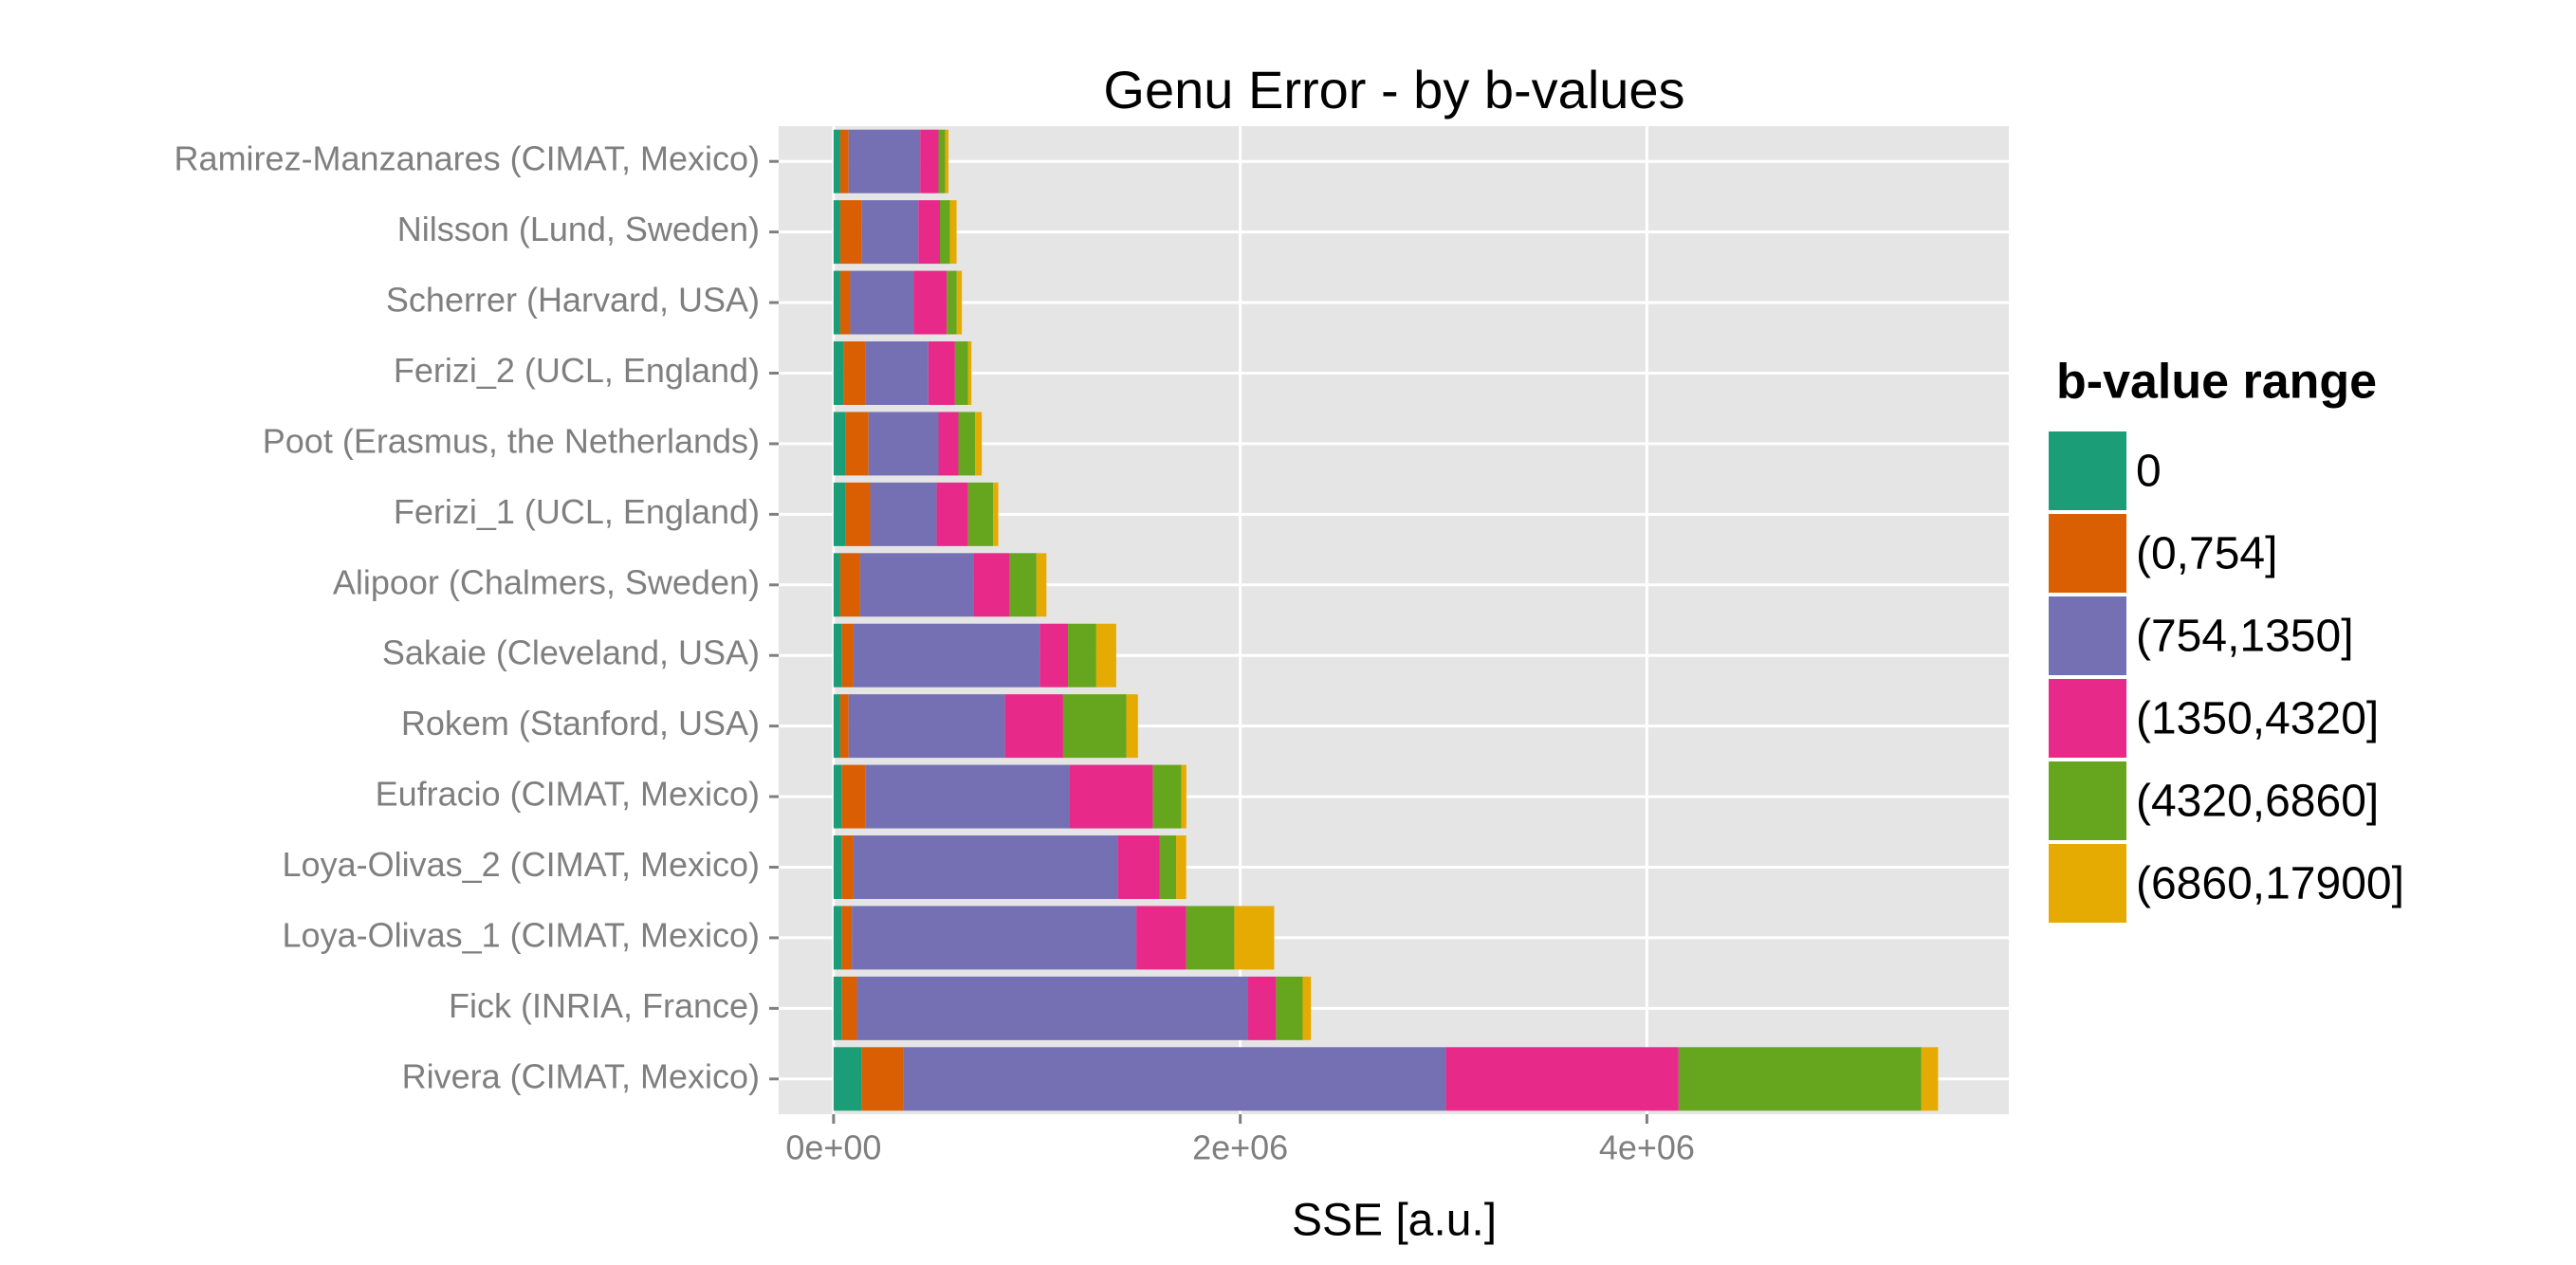 The width and height of the screenshot is (2576, 1265). Describe the element at coordinates (833, 1147) in the screenshot. I see `x-tick-label: 0e+00` at that location.